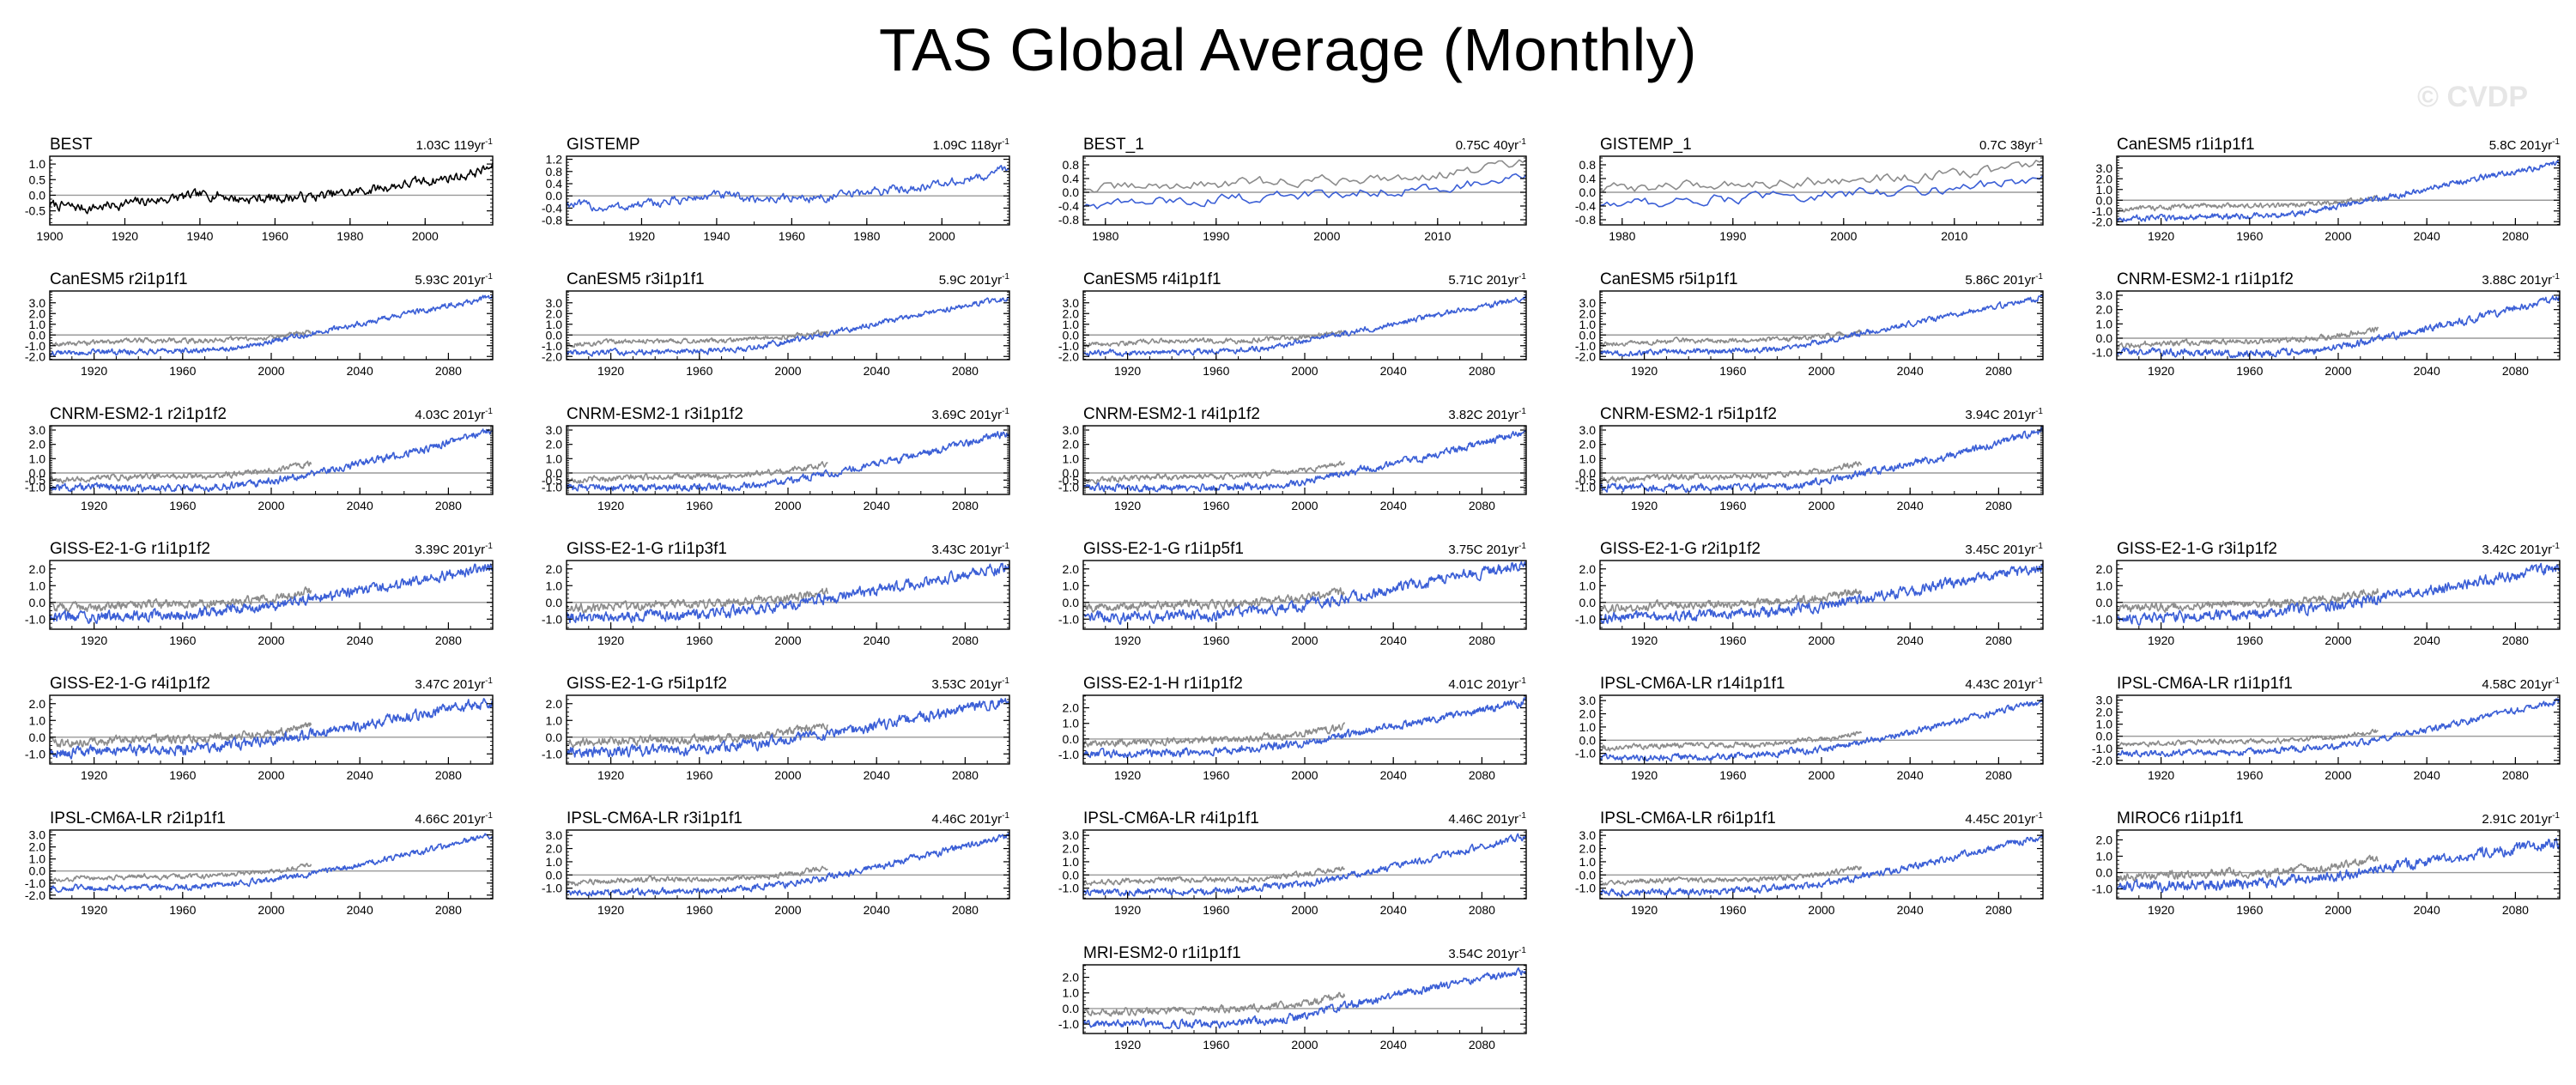 The height and width of the screenshot is (1085, 2576). Describe the element at coordinates (1487, 684) in the screenshot. I see `trend-label: 4.01C 201yr-1` at that location.